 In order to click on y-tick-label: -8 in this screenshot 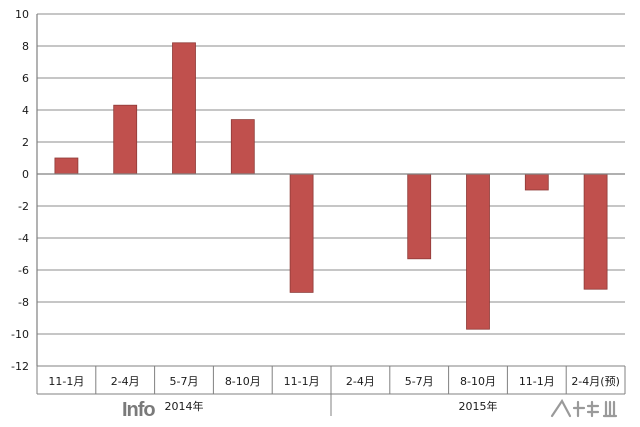, I will do `click(23, 302)`.